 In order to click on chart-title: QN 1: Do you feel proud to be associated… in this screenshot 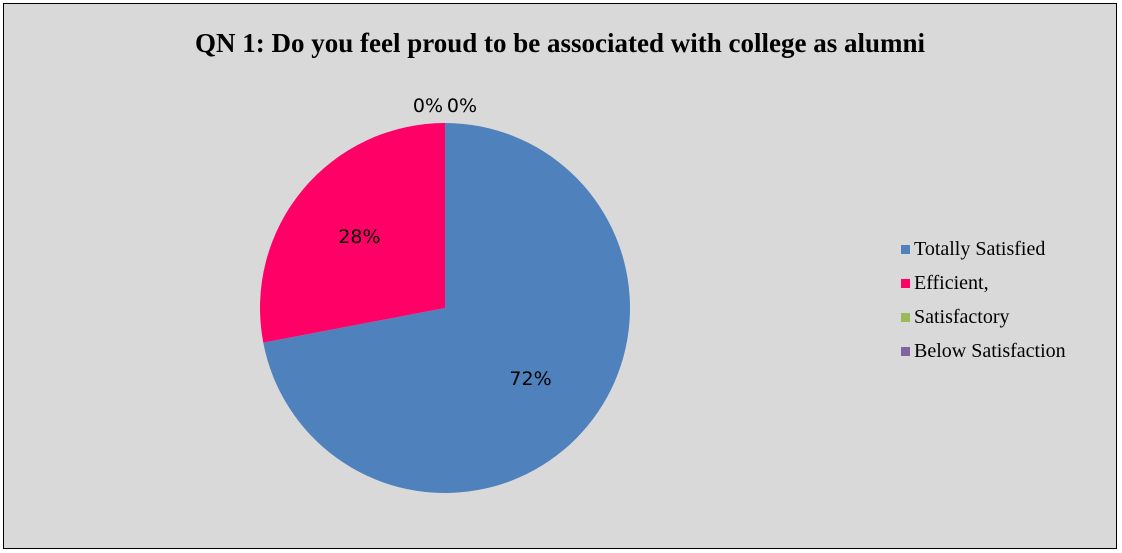, I will do `click(560, 43)`.